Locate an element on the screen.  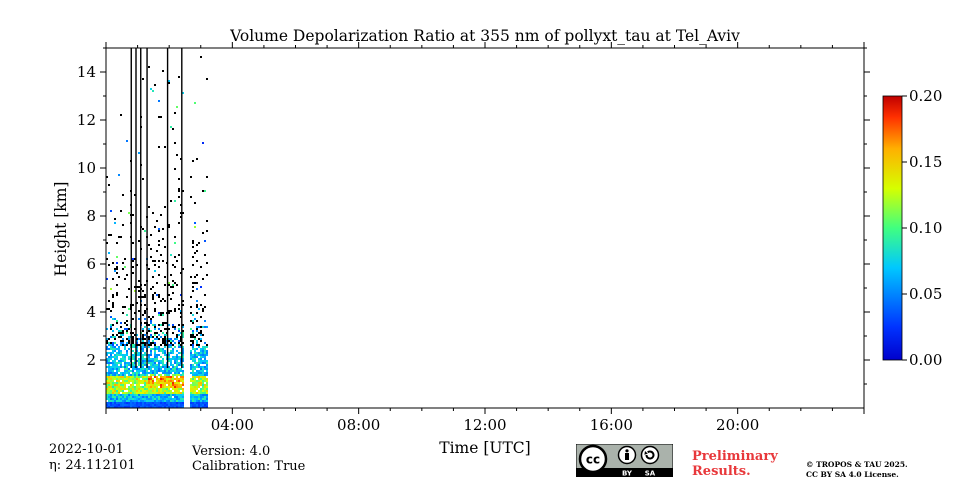
y-tick-label: 14 is located at coordinates (86, 72).